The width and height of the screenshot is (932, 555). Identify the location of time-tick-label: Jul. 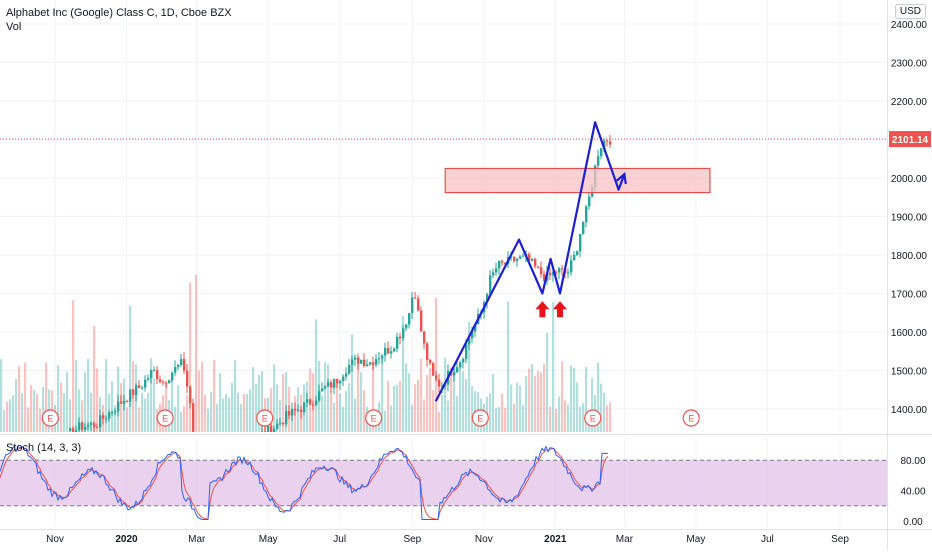
(339, 539).